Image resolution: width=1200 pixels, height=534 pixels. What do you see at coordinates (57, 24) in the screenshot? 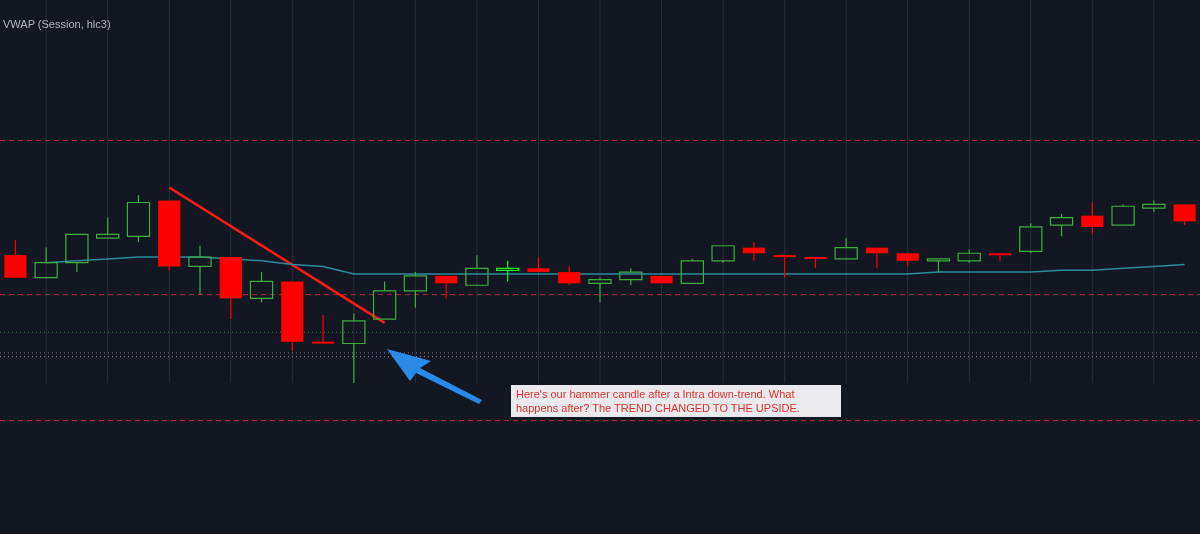
I see `chart-subtitle: VWAP (Session, hlc3)` at bounding box center [57, 24].